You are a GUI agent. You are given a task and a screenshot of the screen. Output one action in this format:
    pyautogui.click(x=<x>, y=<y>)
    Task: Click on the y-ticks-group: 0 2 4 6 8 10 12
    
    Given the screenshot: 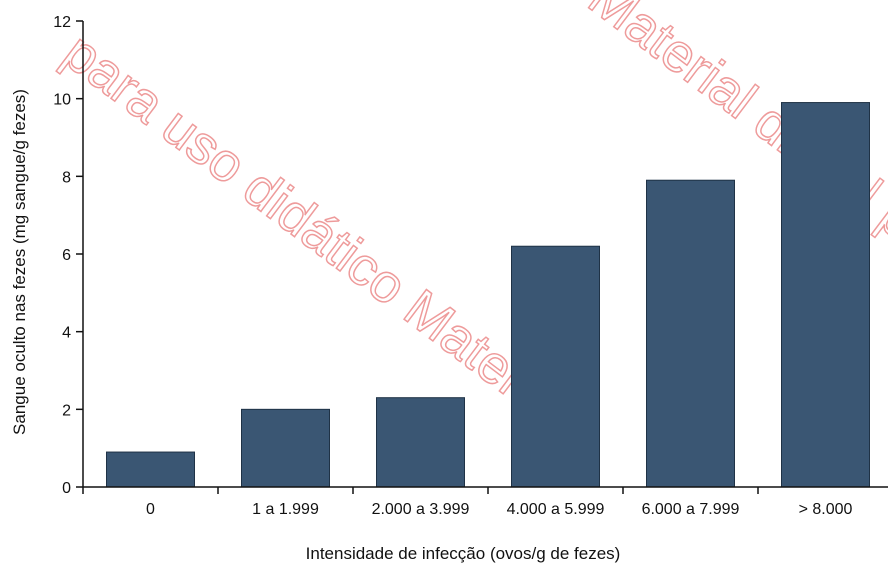 What is the action you would take?
    pyautogui.click(x=68, y=255)
    